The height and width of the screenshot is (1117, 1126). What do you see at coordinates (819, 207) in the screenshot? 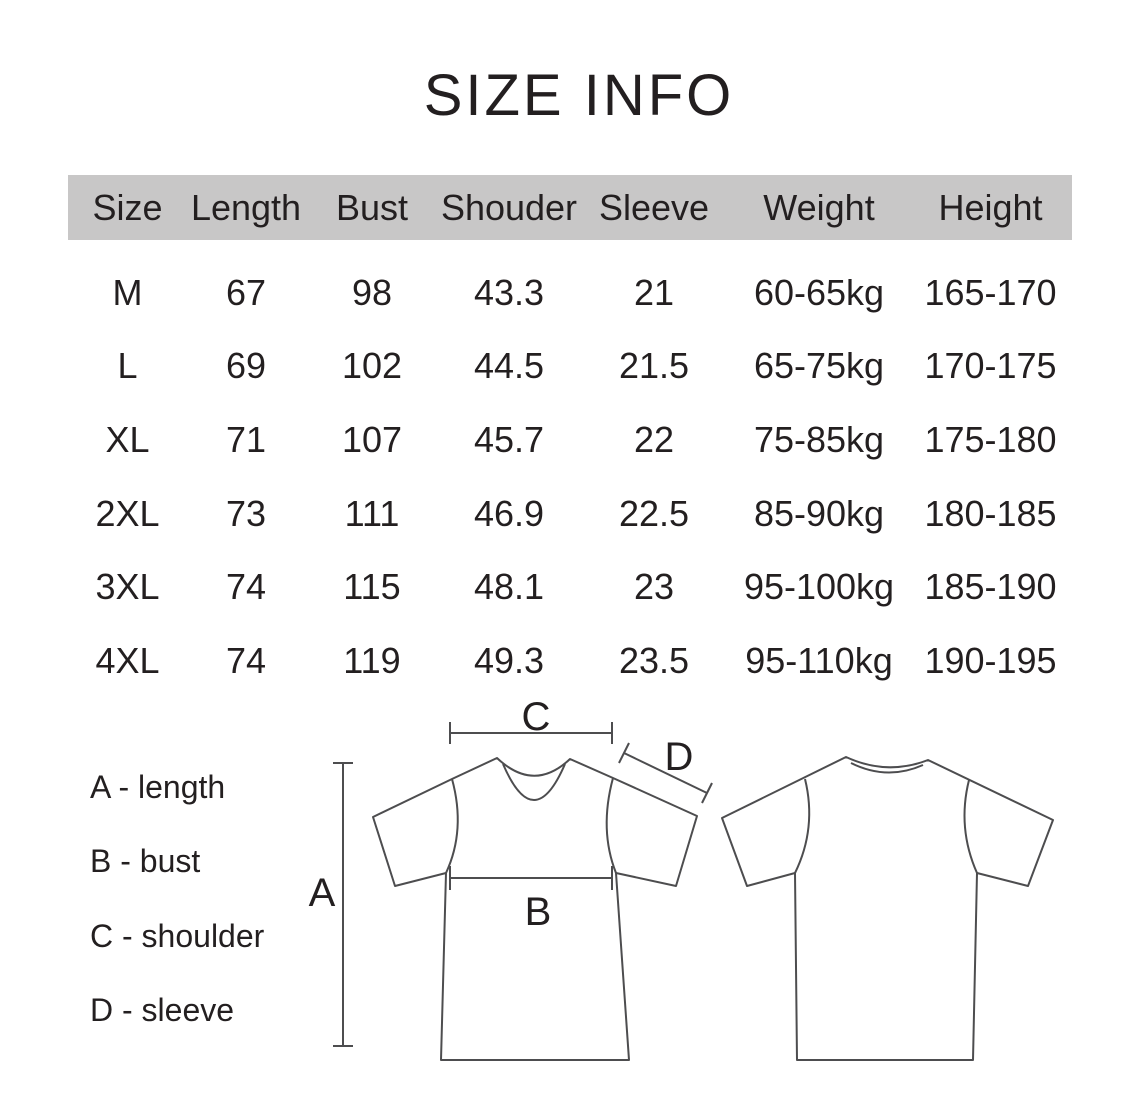
I see `header-weight: Weight` at bounding box center [819, 207].